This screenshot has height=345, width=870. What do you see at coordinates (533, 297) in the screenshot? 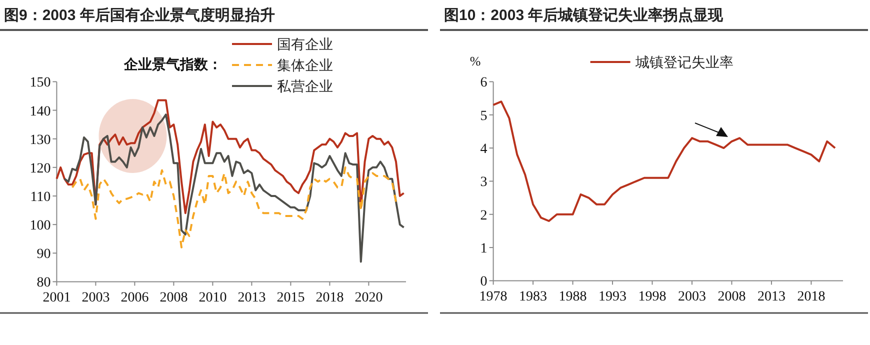
I see `x-tick-label: 1983` at bounding box center [533, 297].